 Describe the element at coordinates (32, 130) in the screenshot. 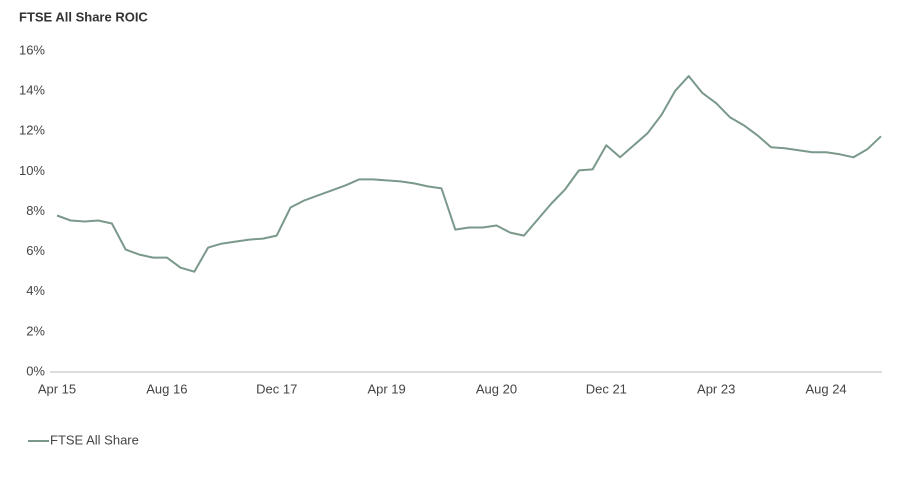

I see `y-tick-label: 12%` at that location.